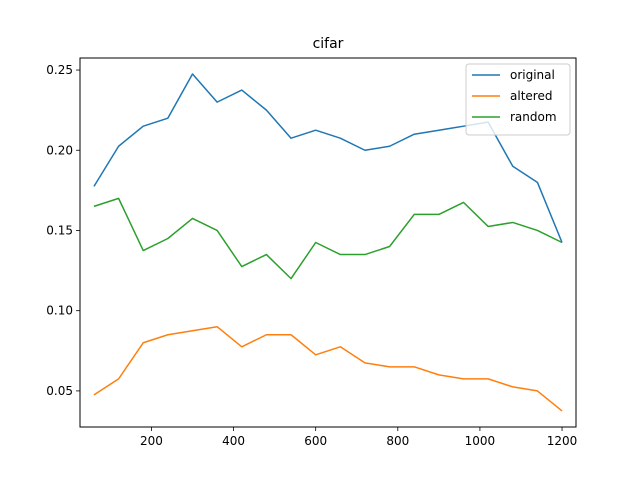 This screenshot has height=480, width=640. Describe the element at coordinates (59, 230) in the screenshot. I see `y-tick-label: 0.15` at that location.